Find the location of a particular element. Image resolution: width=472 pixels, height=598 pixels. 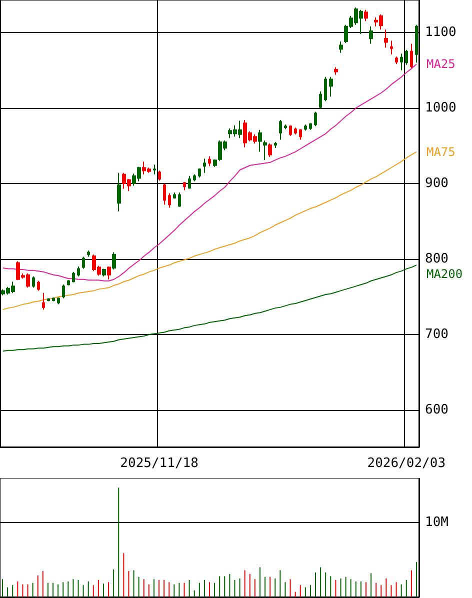

line-series is located at coordinates (209, 308).